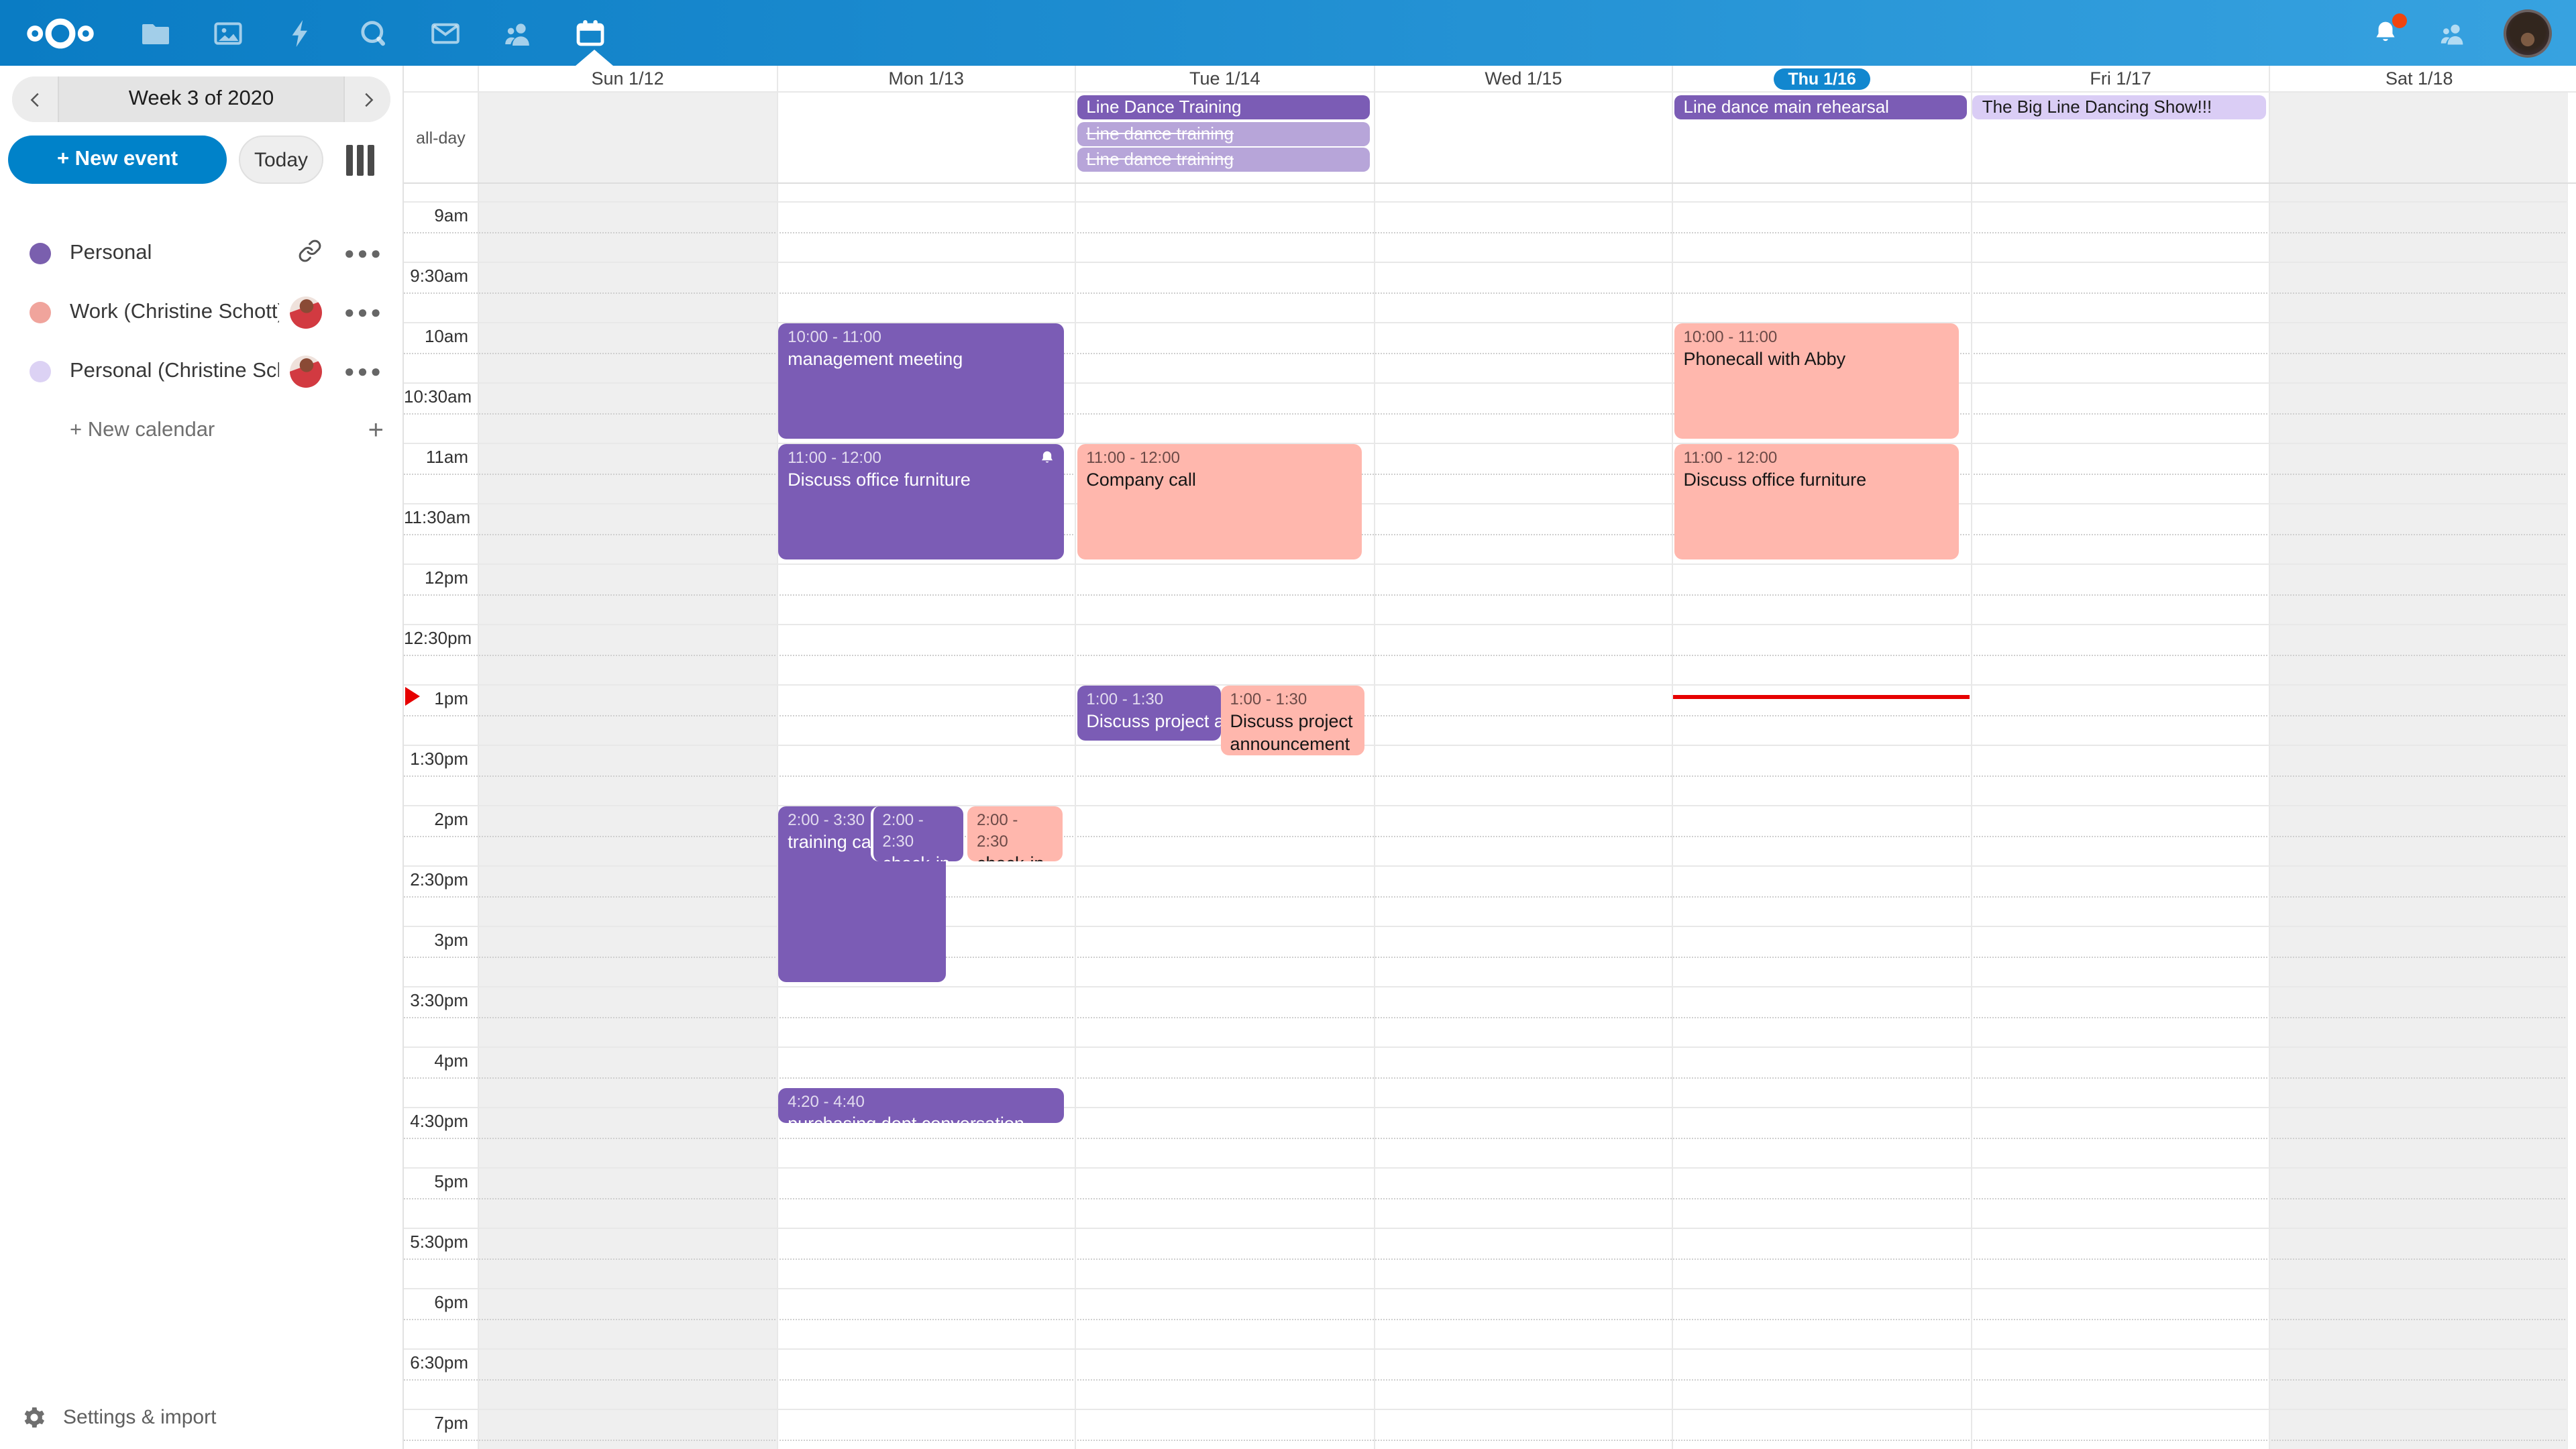  I want to click on navbar-app-launcher, so click(304, 33).